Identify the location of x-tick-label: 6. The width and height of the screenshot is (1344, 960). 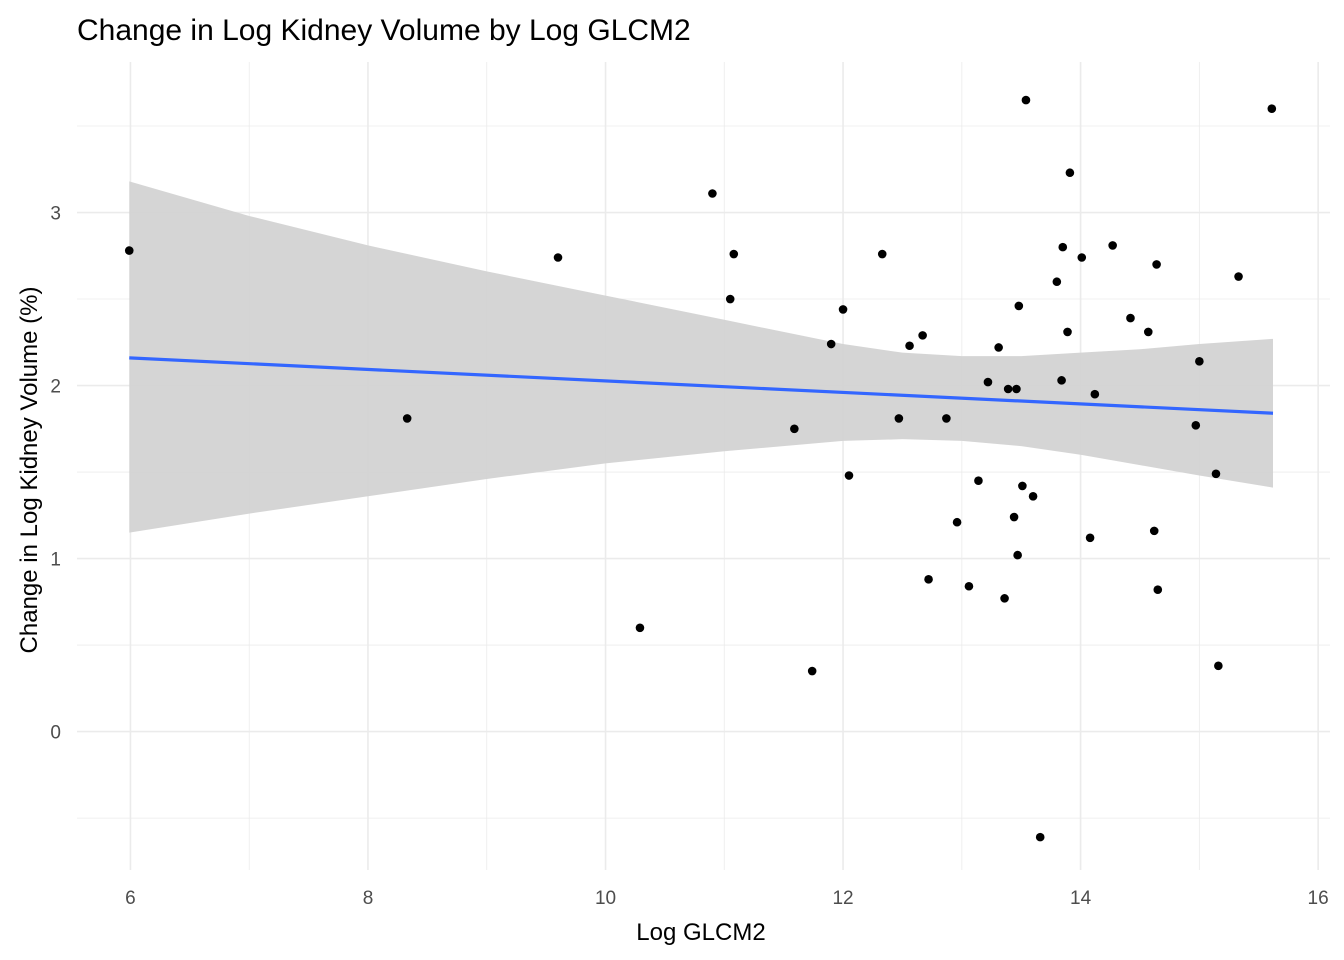
(130, 898).